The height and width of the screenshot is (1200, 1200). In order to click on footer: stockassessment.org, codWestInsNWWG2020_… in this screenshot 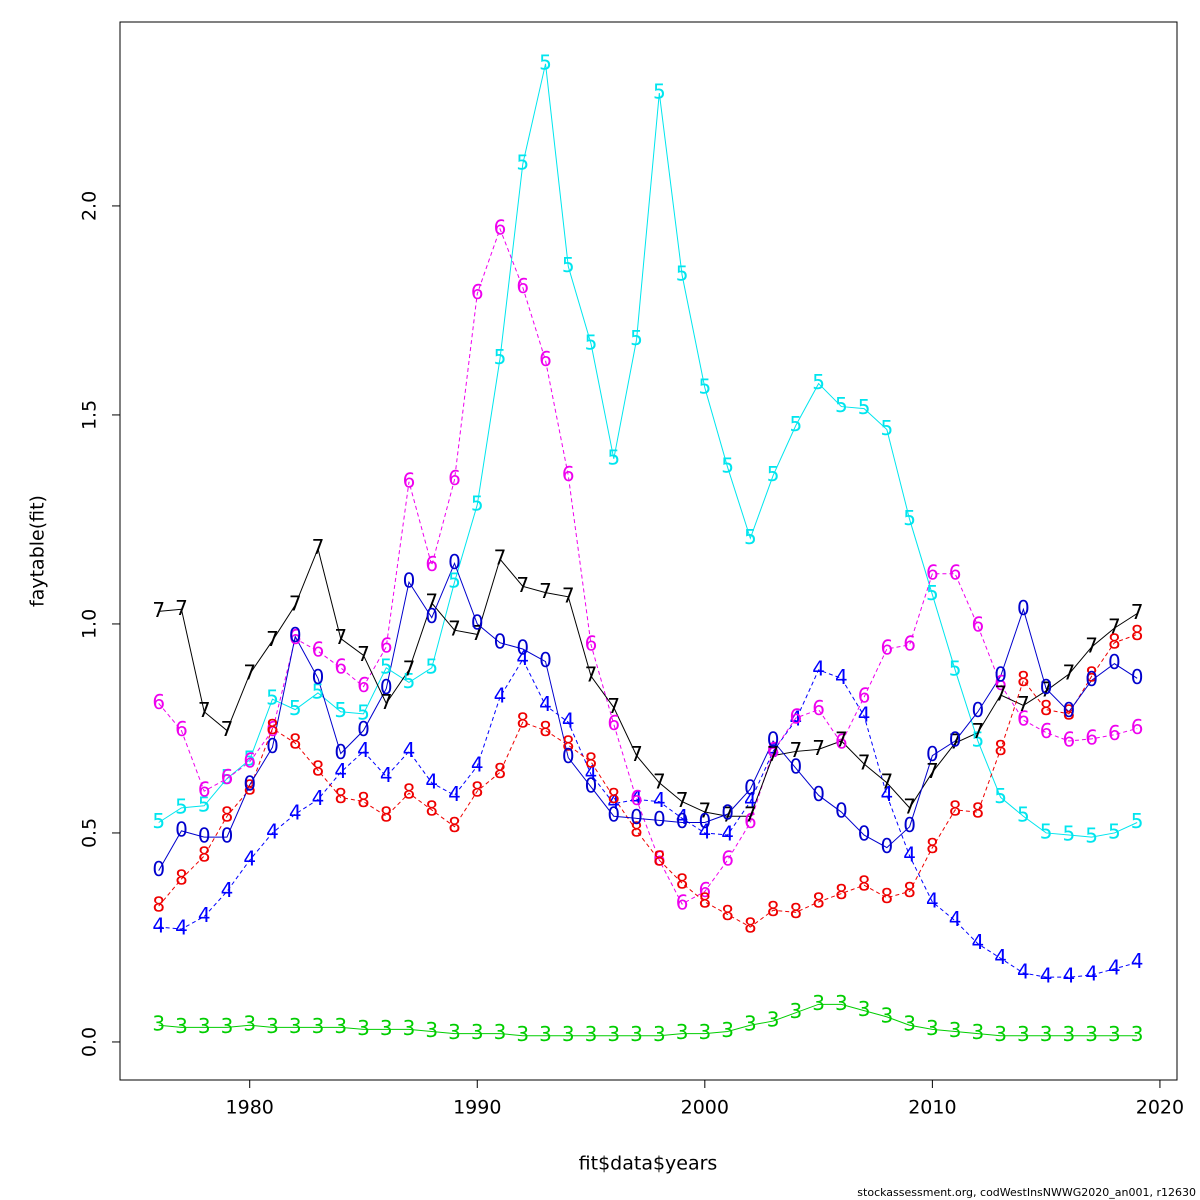, I will do `click(1026, 1192)`.